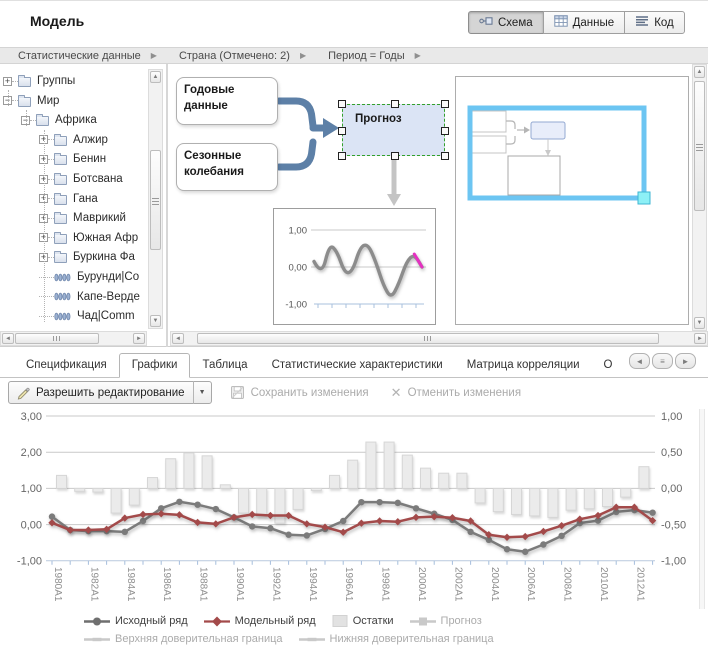  I want to click on tree-vertical-scrollbar: ▲ ▼, so click(155, 199).